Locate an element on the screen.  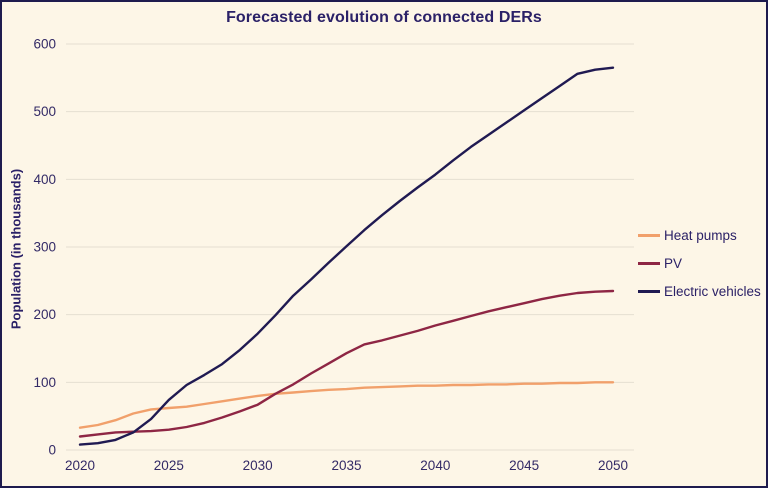
legend-item: Electric vehicles is located at coordinates (699, 291).